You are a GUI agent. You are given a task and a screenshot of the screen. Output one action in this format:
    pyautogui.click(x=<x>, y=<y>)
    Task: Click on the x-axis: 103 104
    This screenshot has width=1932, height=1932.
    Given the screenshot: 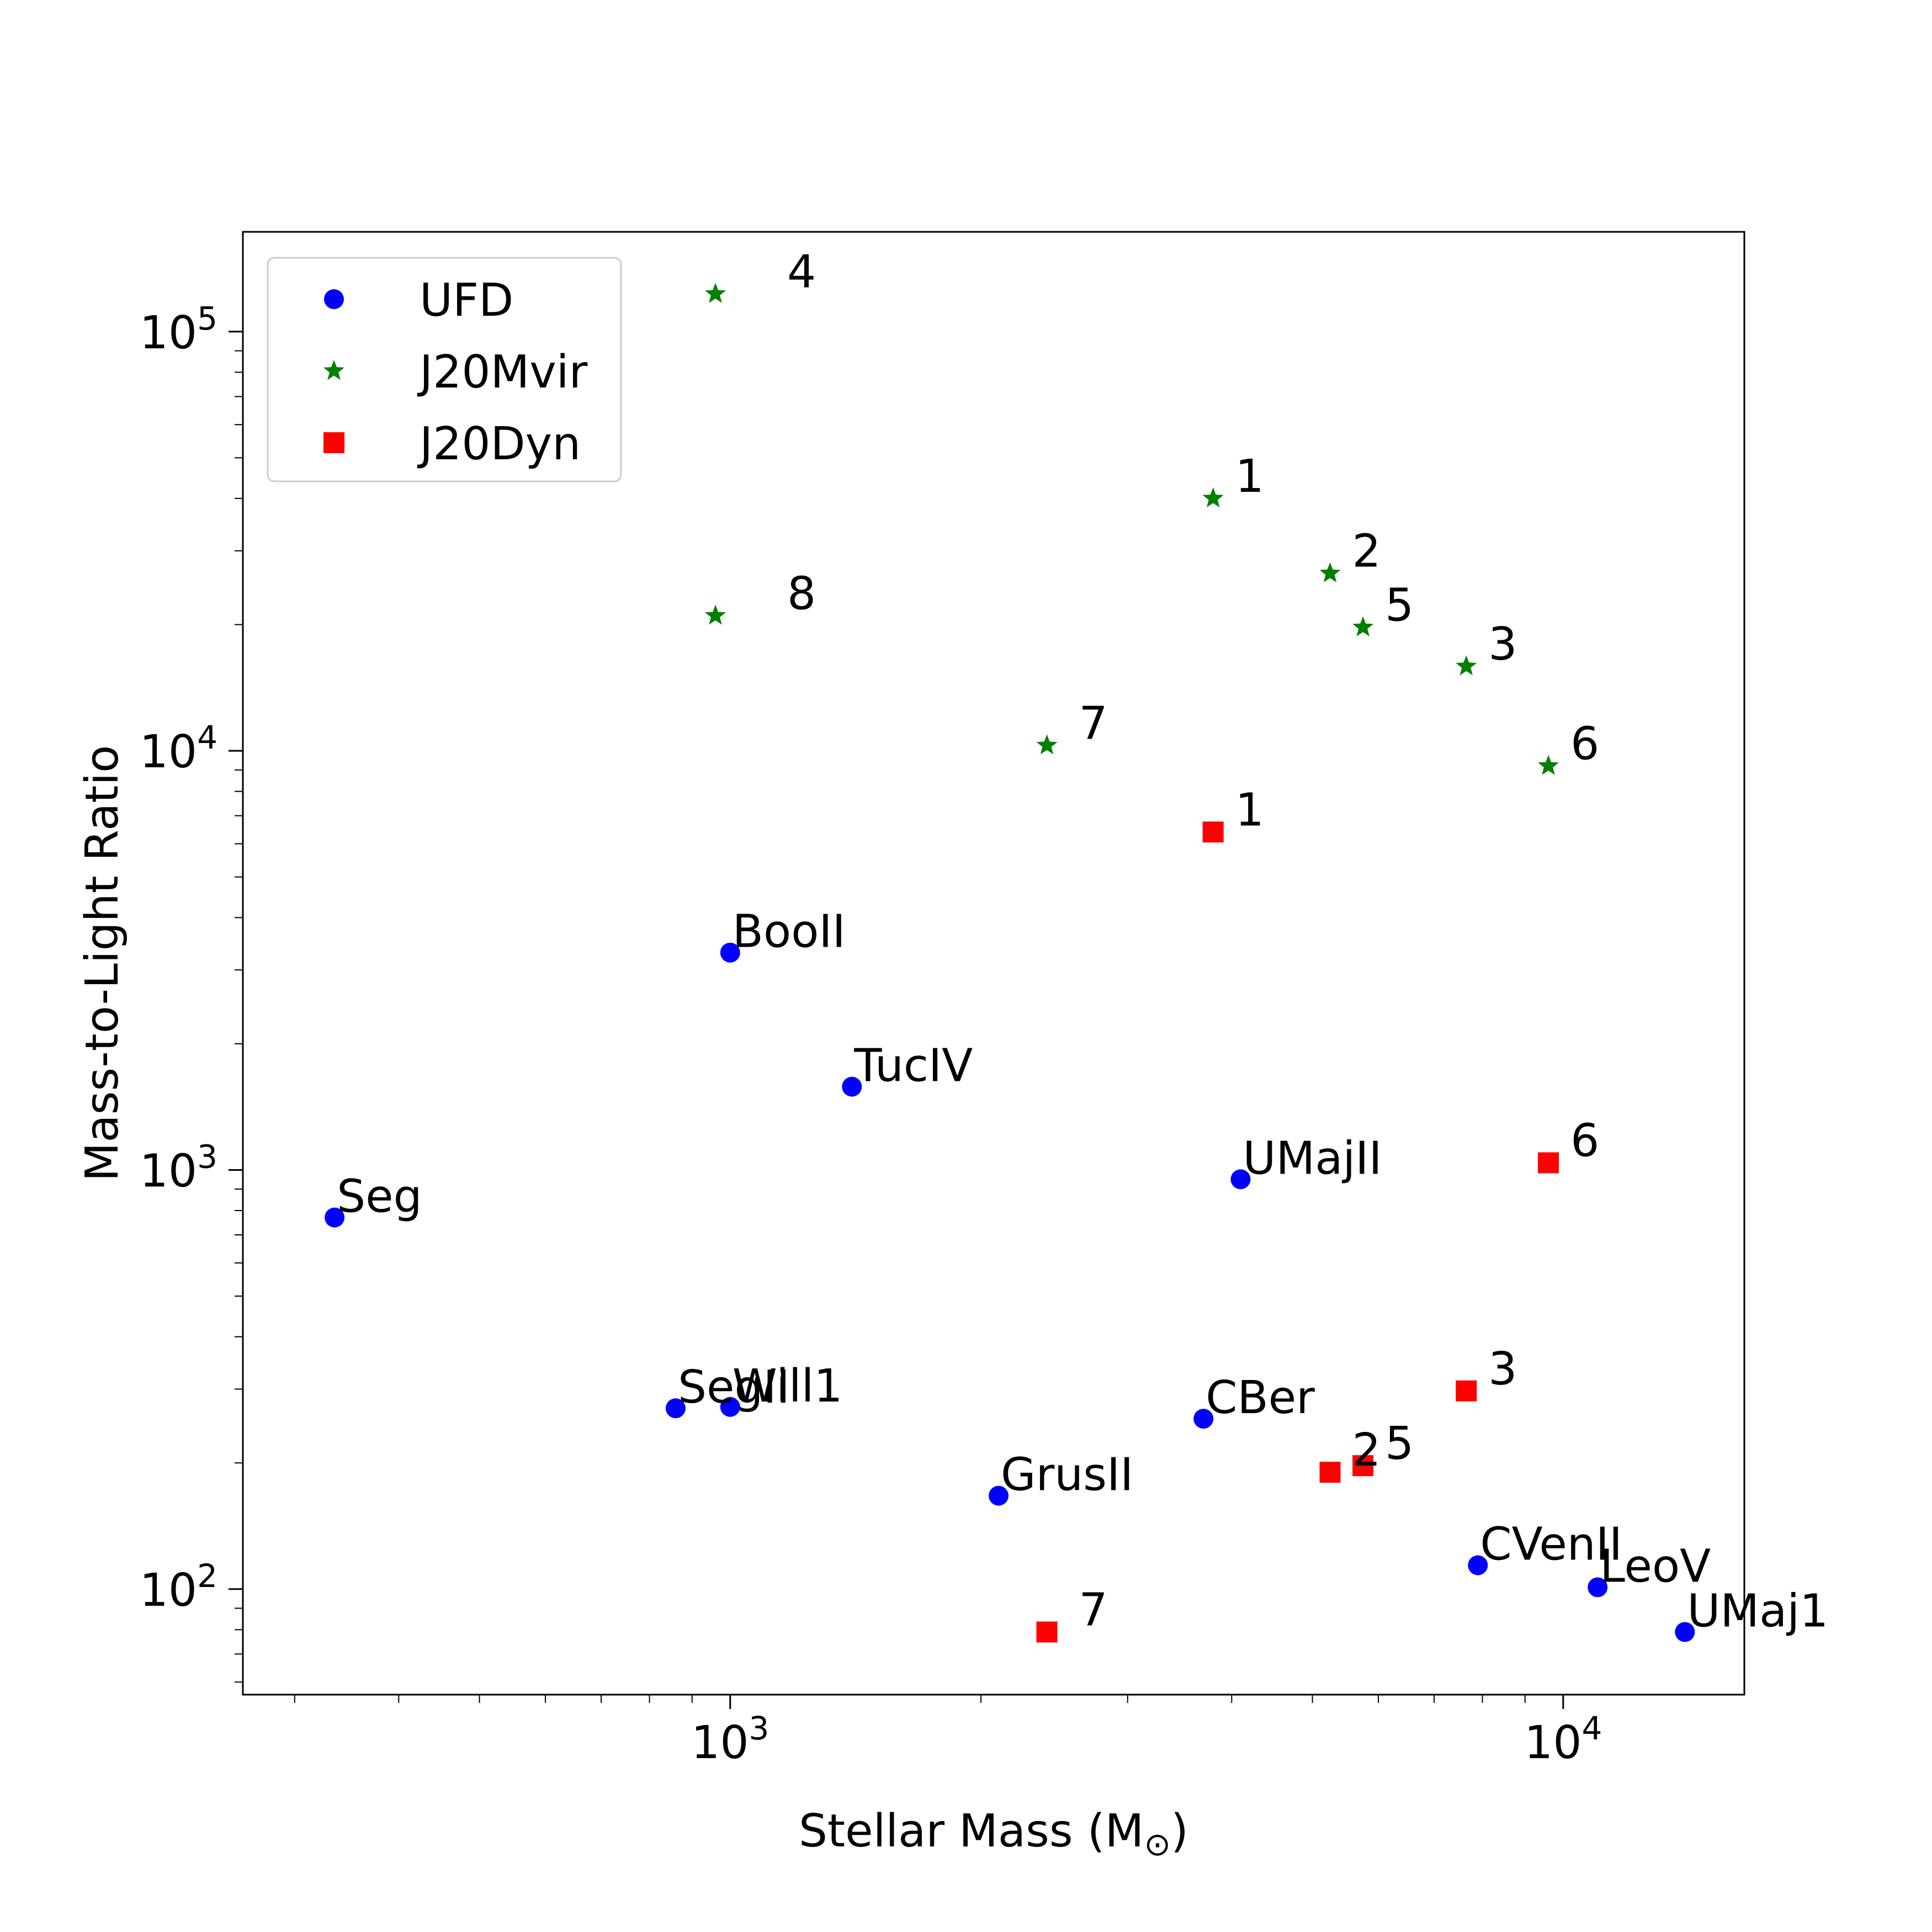 What is the action you would take?
    pyautogui.click(x=948, y=1732)
    